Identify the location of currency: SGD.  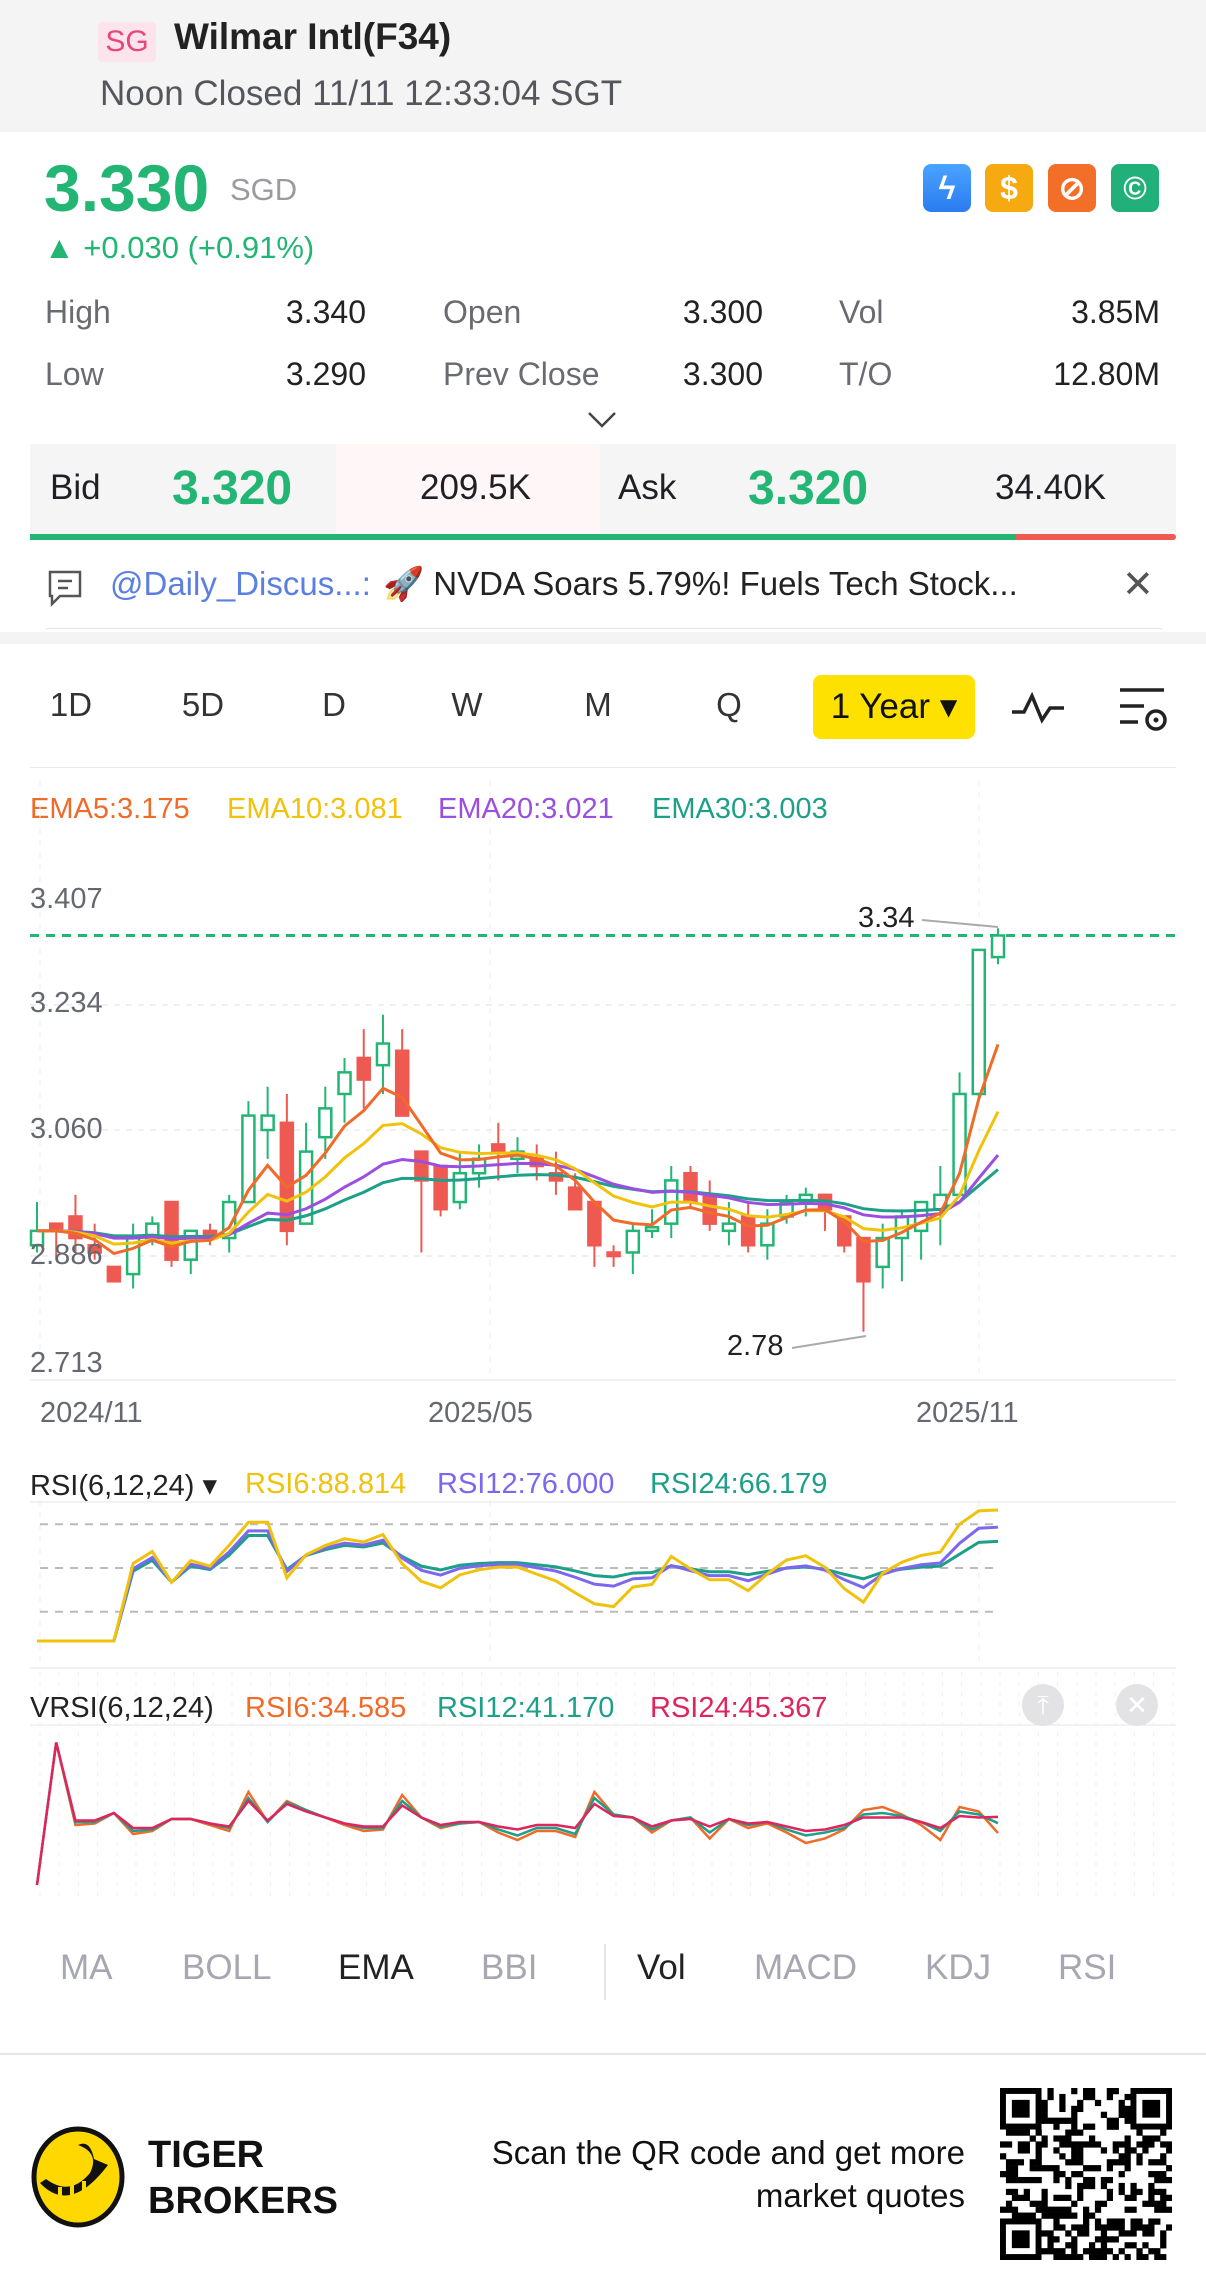
(264, 189).